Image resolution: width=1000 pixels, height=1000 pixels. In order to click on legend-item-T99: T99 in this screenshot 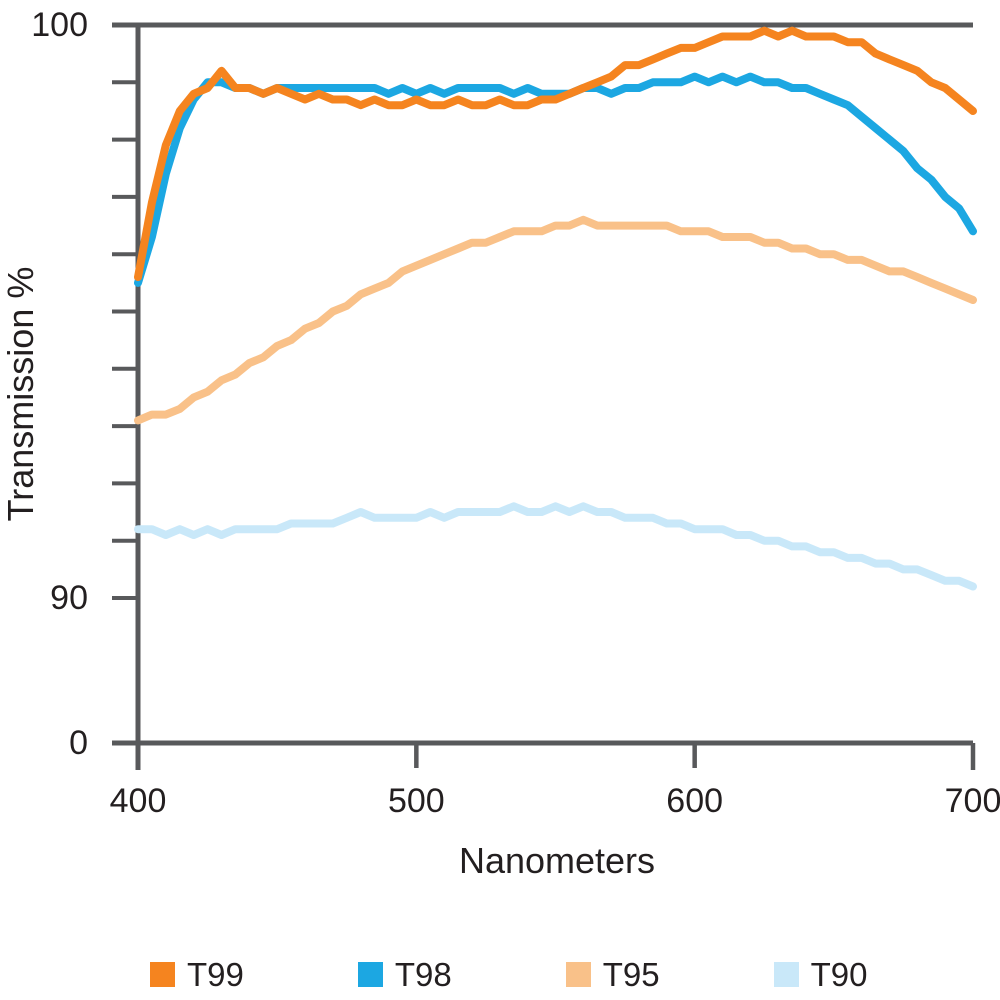, I will do `click(197, 974)`.